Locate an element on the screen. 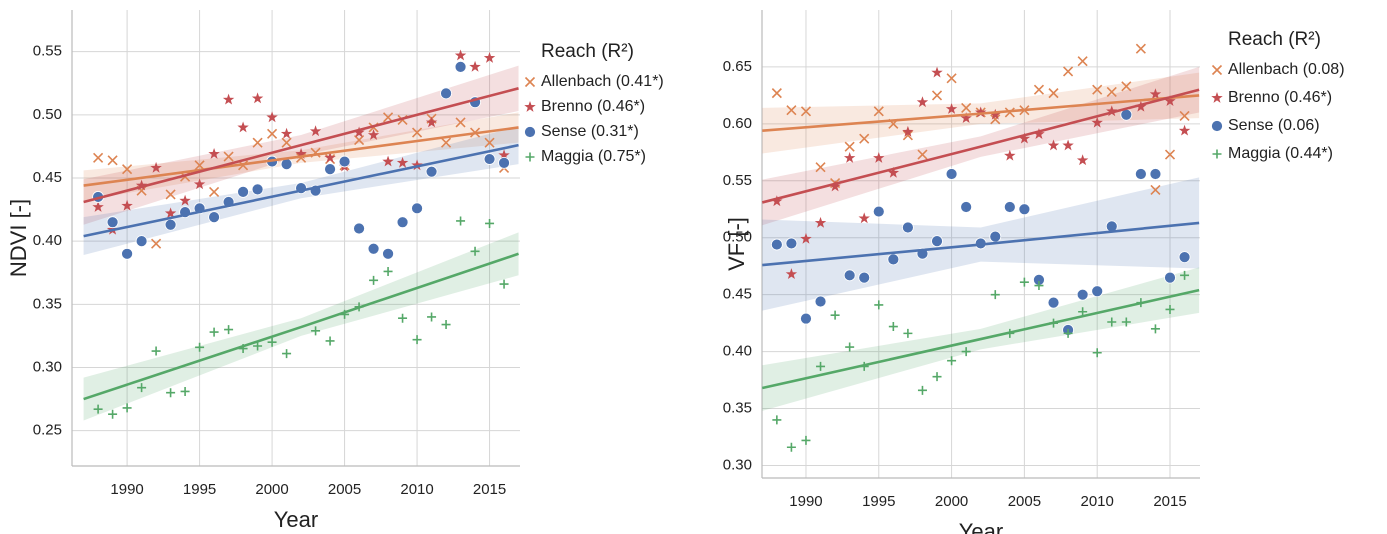 Image resolution: width=1387 pixels, height=534 pixels. legend-title: Reach (R²) is located at coordinates (1274, 39).